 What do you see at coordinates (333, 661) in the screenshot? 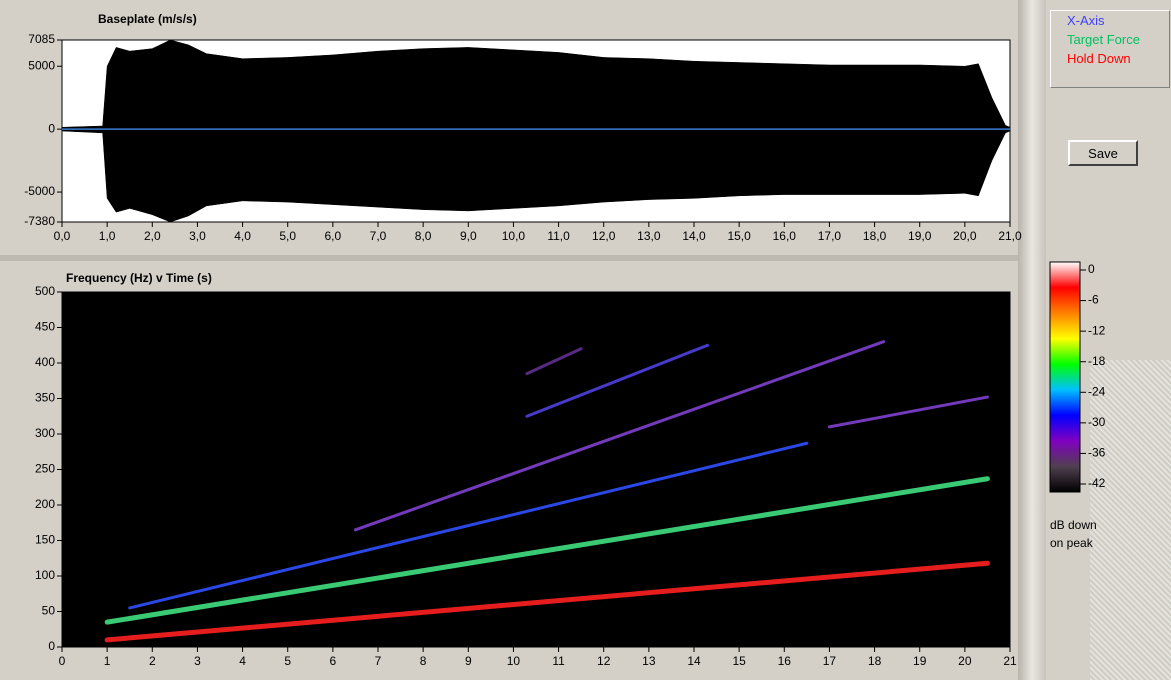
I see `x-tick-label: 6` at bounding box center [333, 661].